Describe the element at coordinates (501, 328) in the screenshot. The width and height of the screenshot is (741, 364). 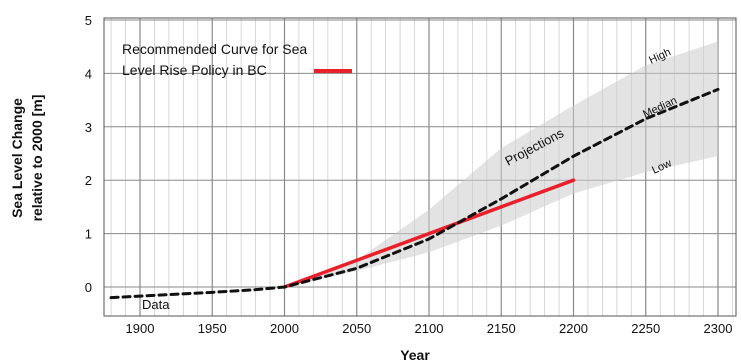
I see `x-tick-label: 2150` at that location.